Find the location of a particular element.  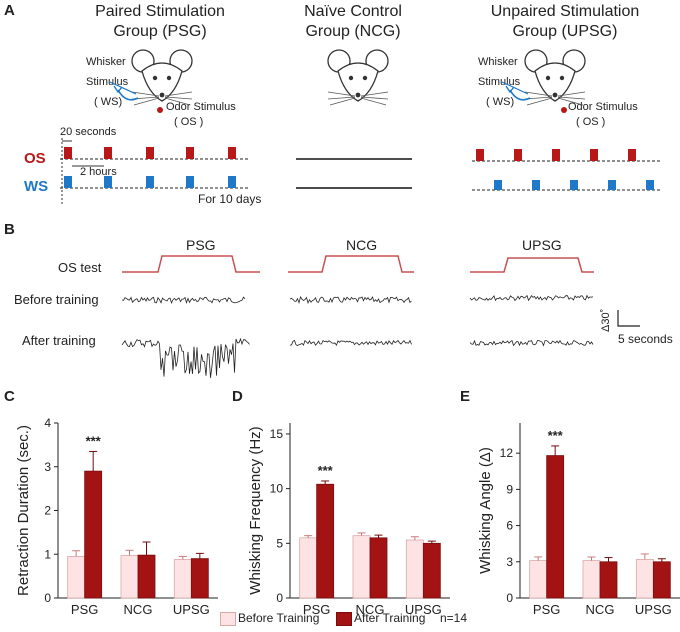

panel-b-traces is located at coordinates (380, 316).